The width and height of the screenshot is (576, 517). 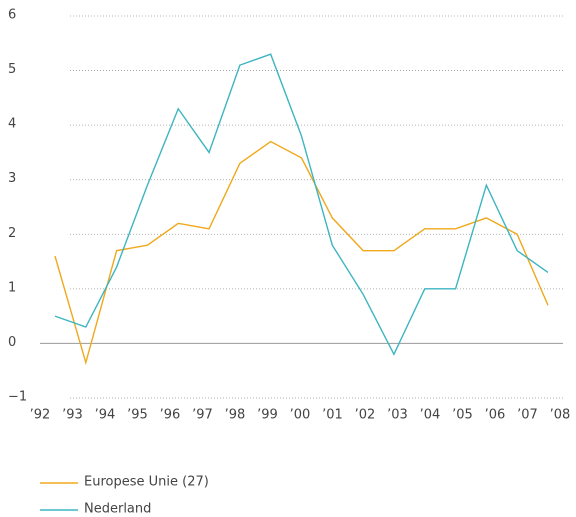 What do you see at coordinates (332, 415) in the screenshot?
I see `x-tick-label: ’01` at bounding box center [332, 415].